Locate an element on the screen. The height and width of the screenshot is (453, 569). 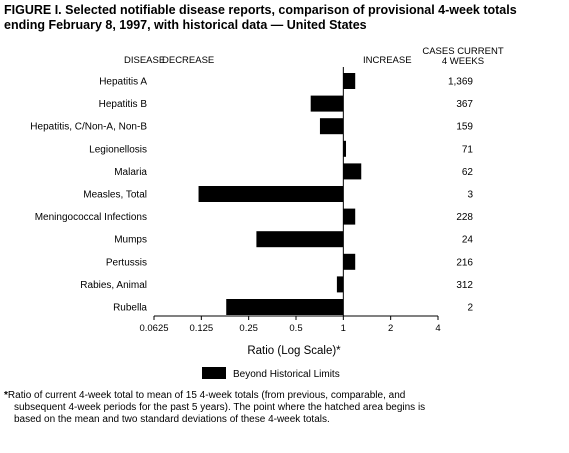
case-count: 2 is located at coordinates (470, 308).